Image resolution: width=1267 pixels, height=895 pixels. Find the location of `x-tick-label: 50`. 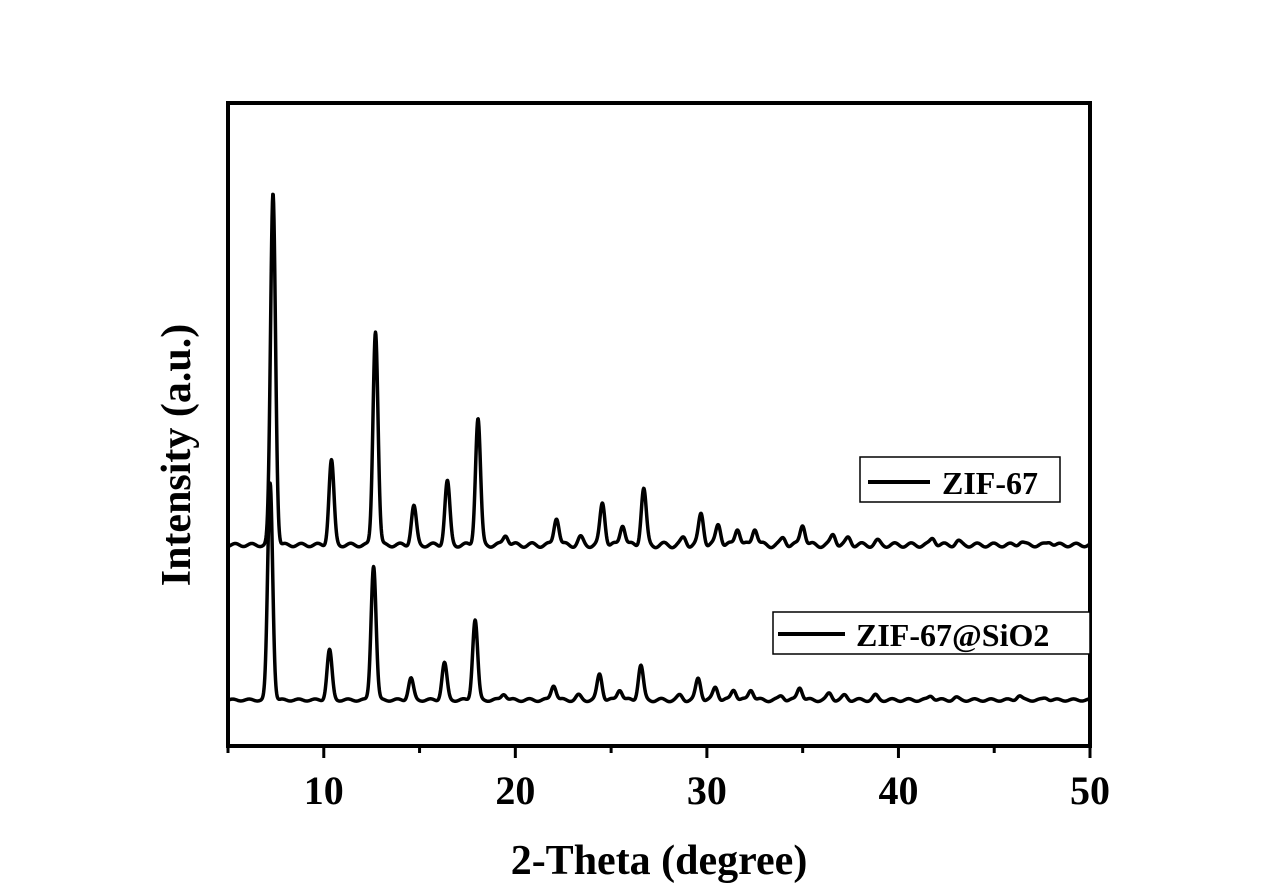

x-tick-label: 50 is located at coordinates (1090, 790).